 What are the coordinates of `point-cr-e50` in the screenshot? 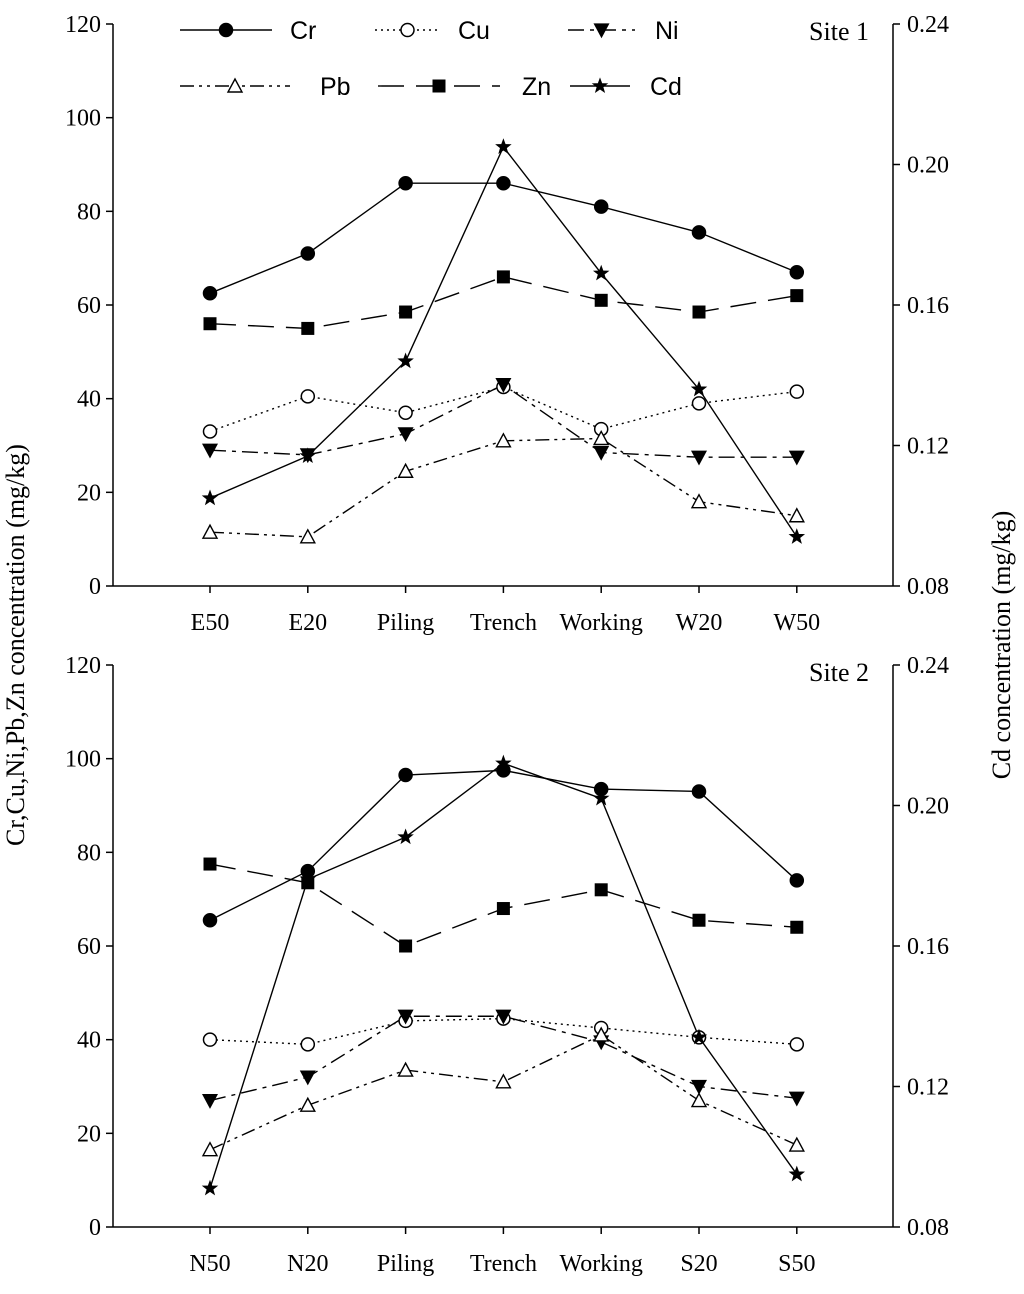 It's located at (210, 293).